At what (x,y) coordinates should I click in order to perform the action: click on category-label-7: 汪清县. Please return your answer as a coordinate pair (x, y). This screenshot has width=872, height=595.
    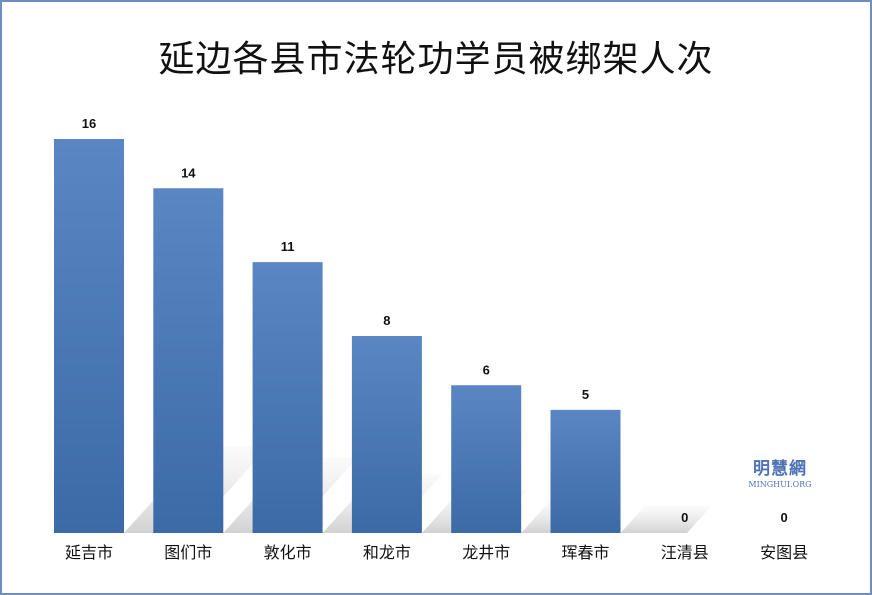
    Looking at the image, I should click on (685, 552).